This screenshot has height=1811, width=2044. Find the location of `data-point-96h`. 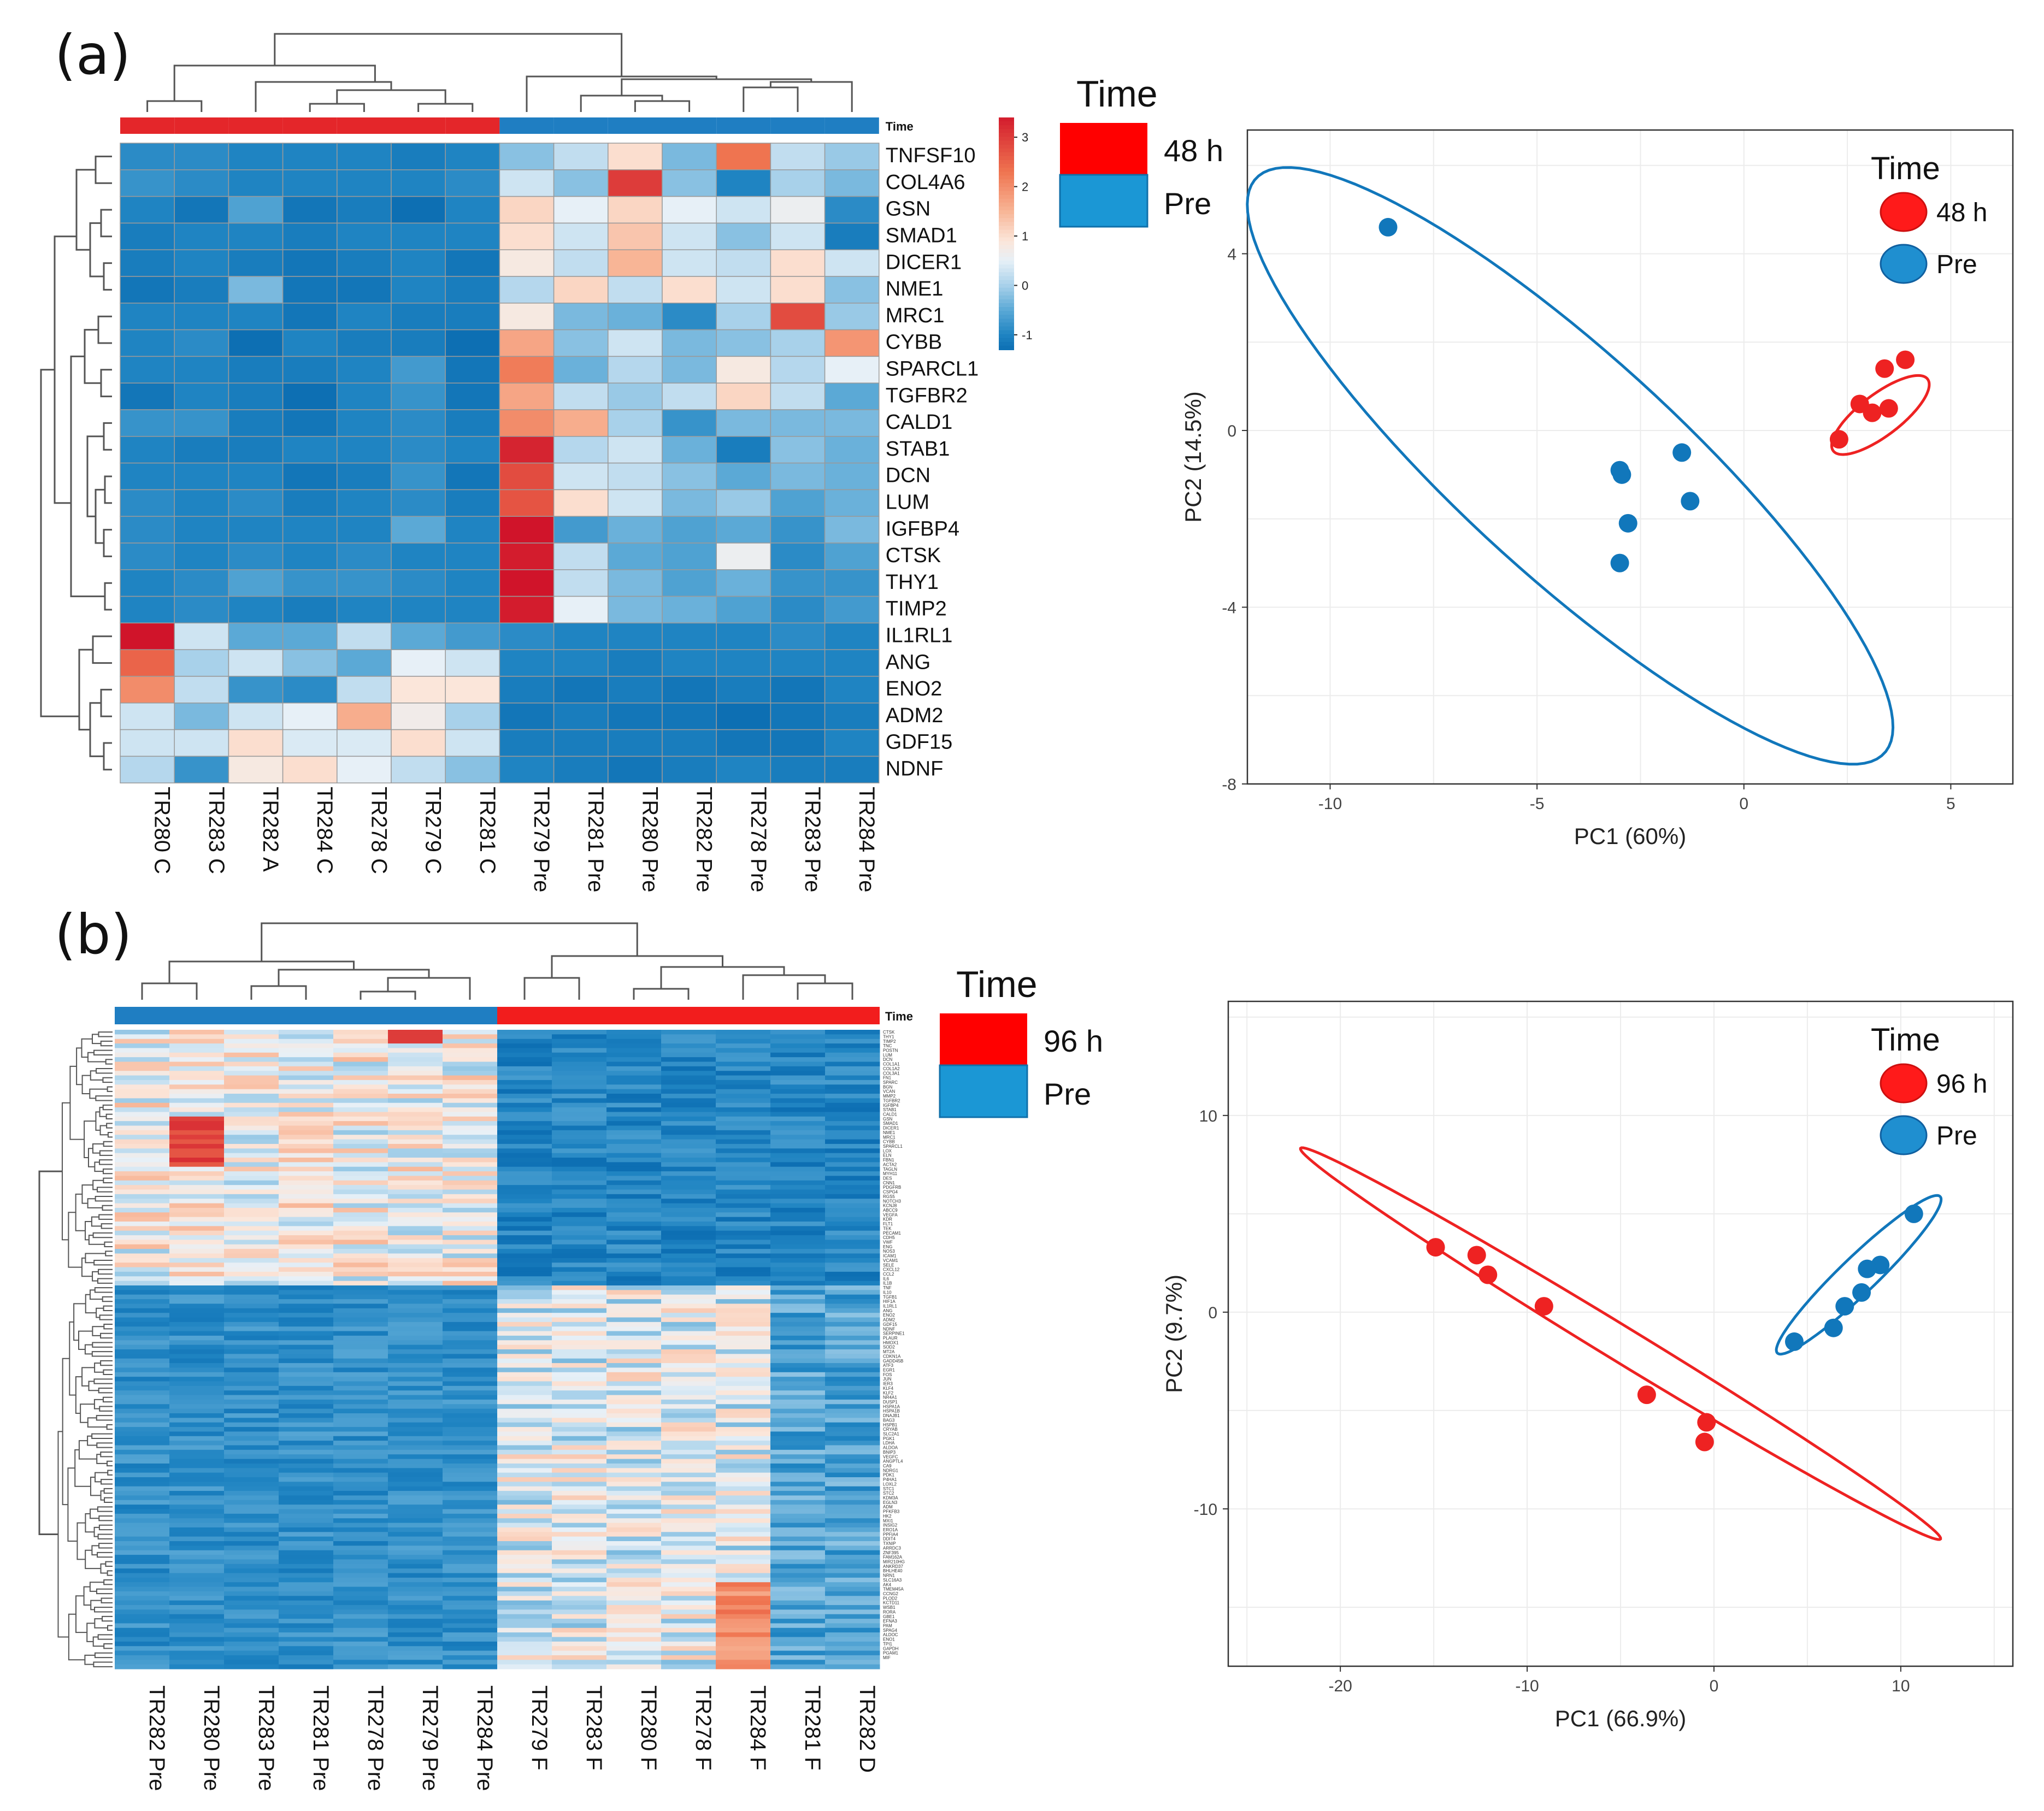

data-point-96h is located at coordinates (1488, 1274).